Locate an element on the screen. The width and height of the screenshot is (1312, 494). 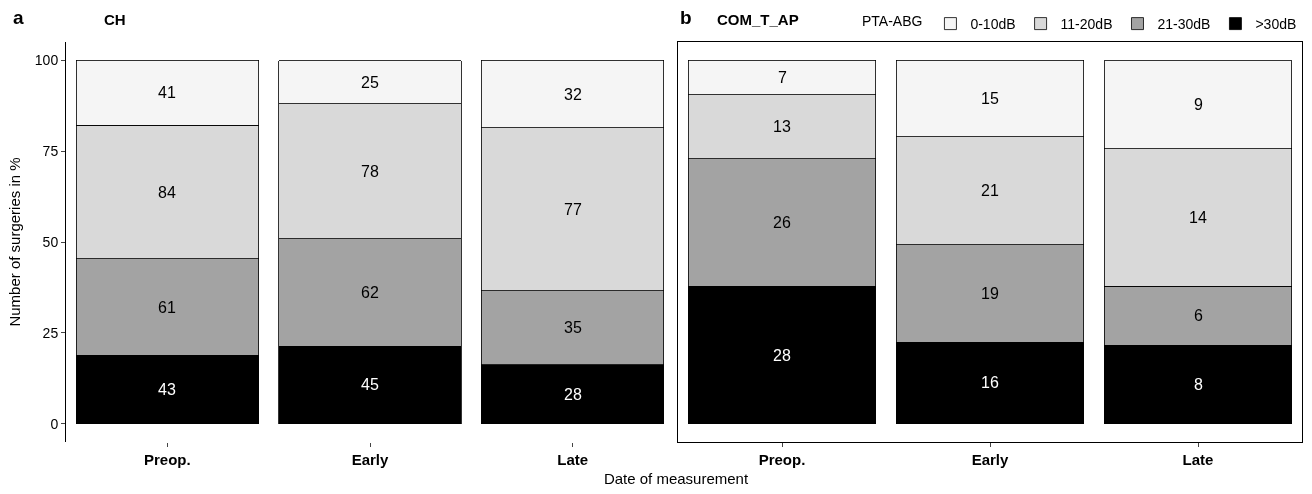
annotation: 61 is located at coordinates (167, 307).